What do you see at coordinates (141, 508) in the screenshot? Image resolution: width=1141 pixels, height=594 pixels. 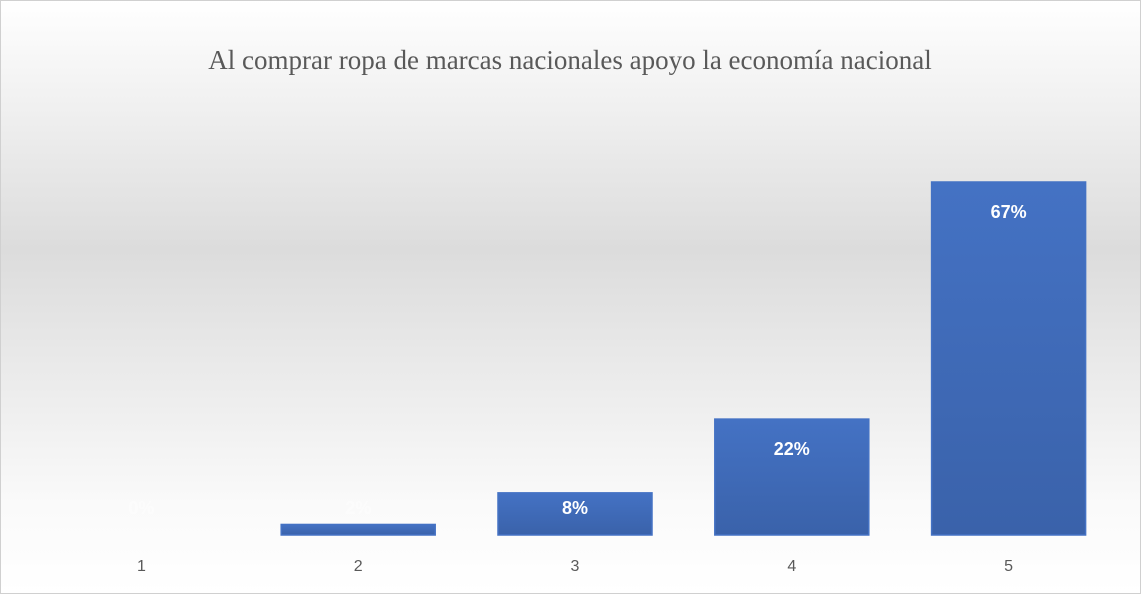 I see `data-label: 0%` at bounding box center [141, 508].